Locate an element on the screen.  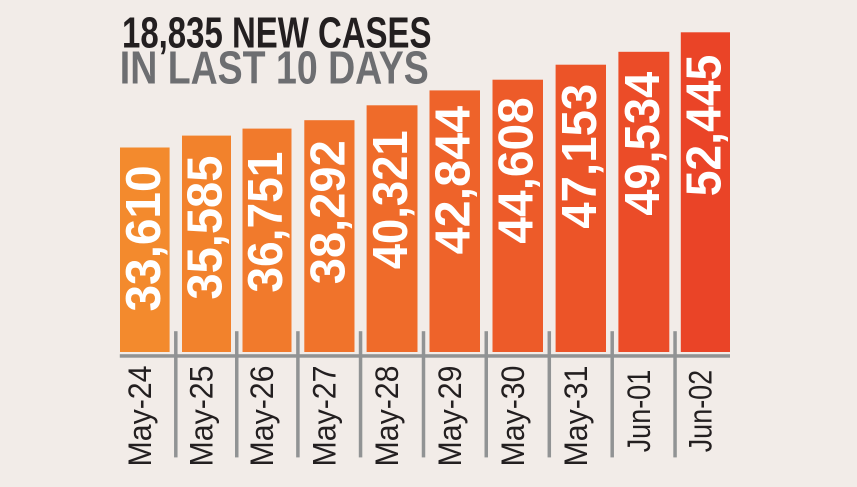
svg-text: May-31 is located at coordinates (576, 416).